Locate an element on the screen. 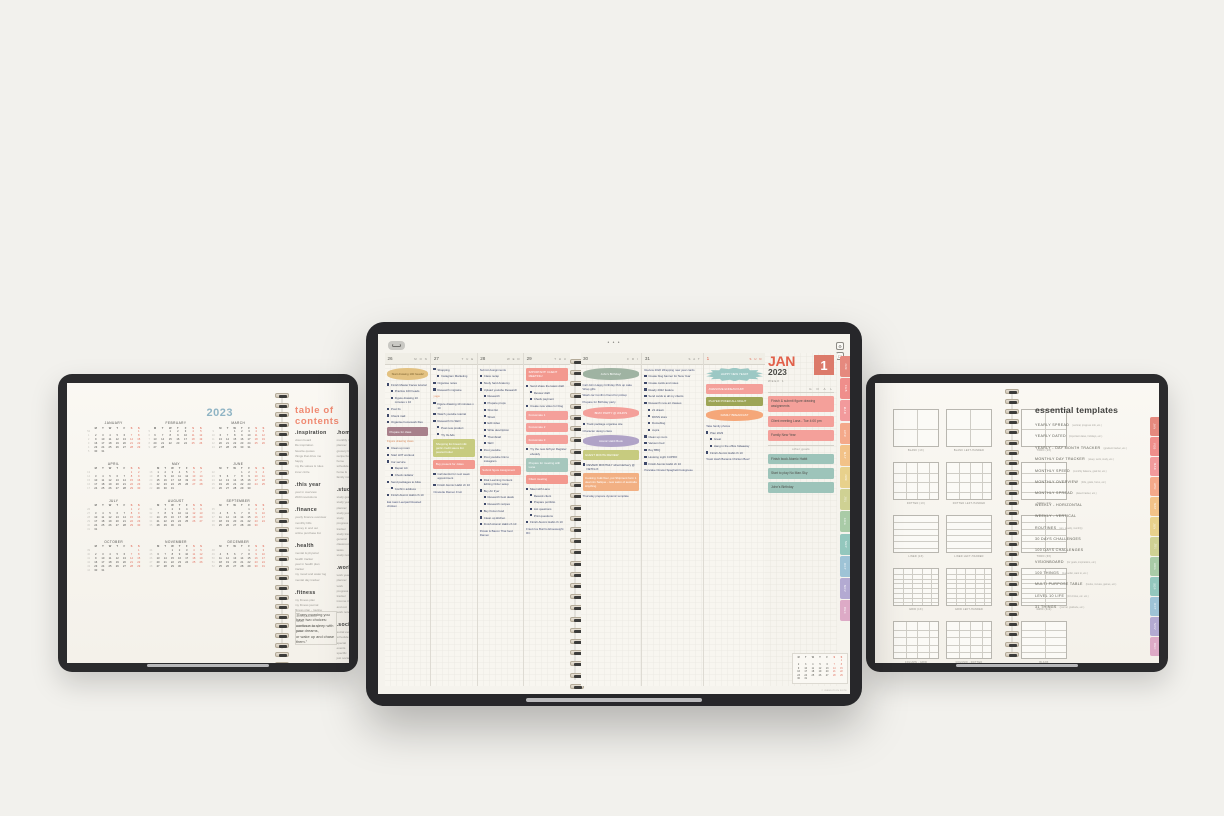 The width and height of the screenshot is (1224, 816). task-item: Send packages to Alice is located at coordinates (407, 482).